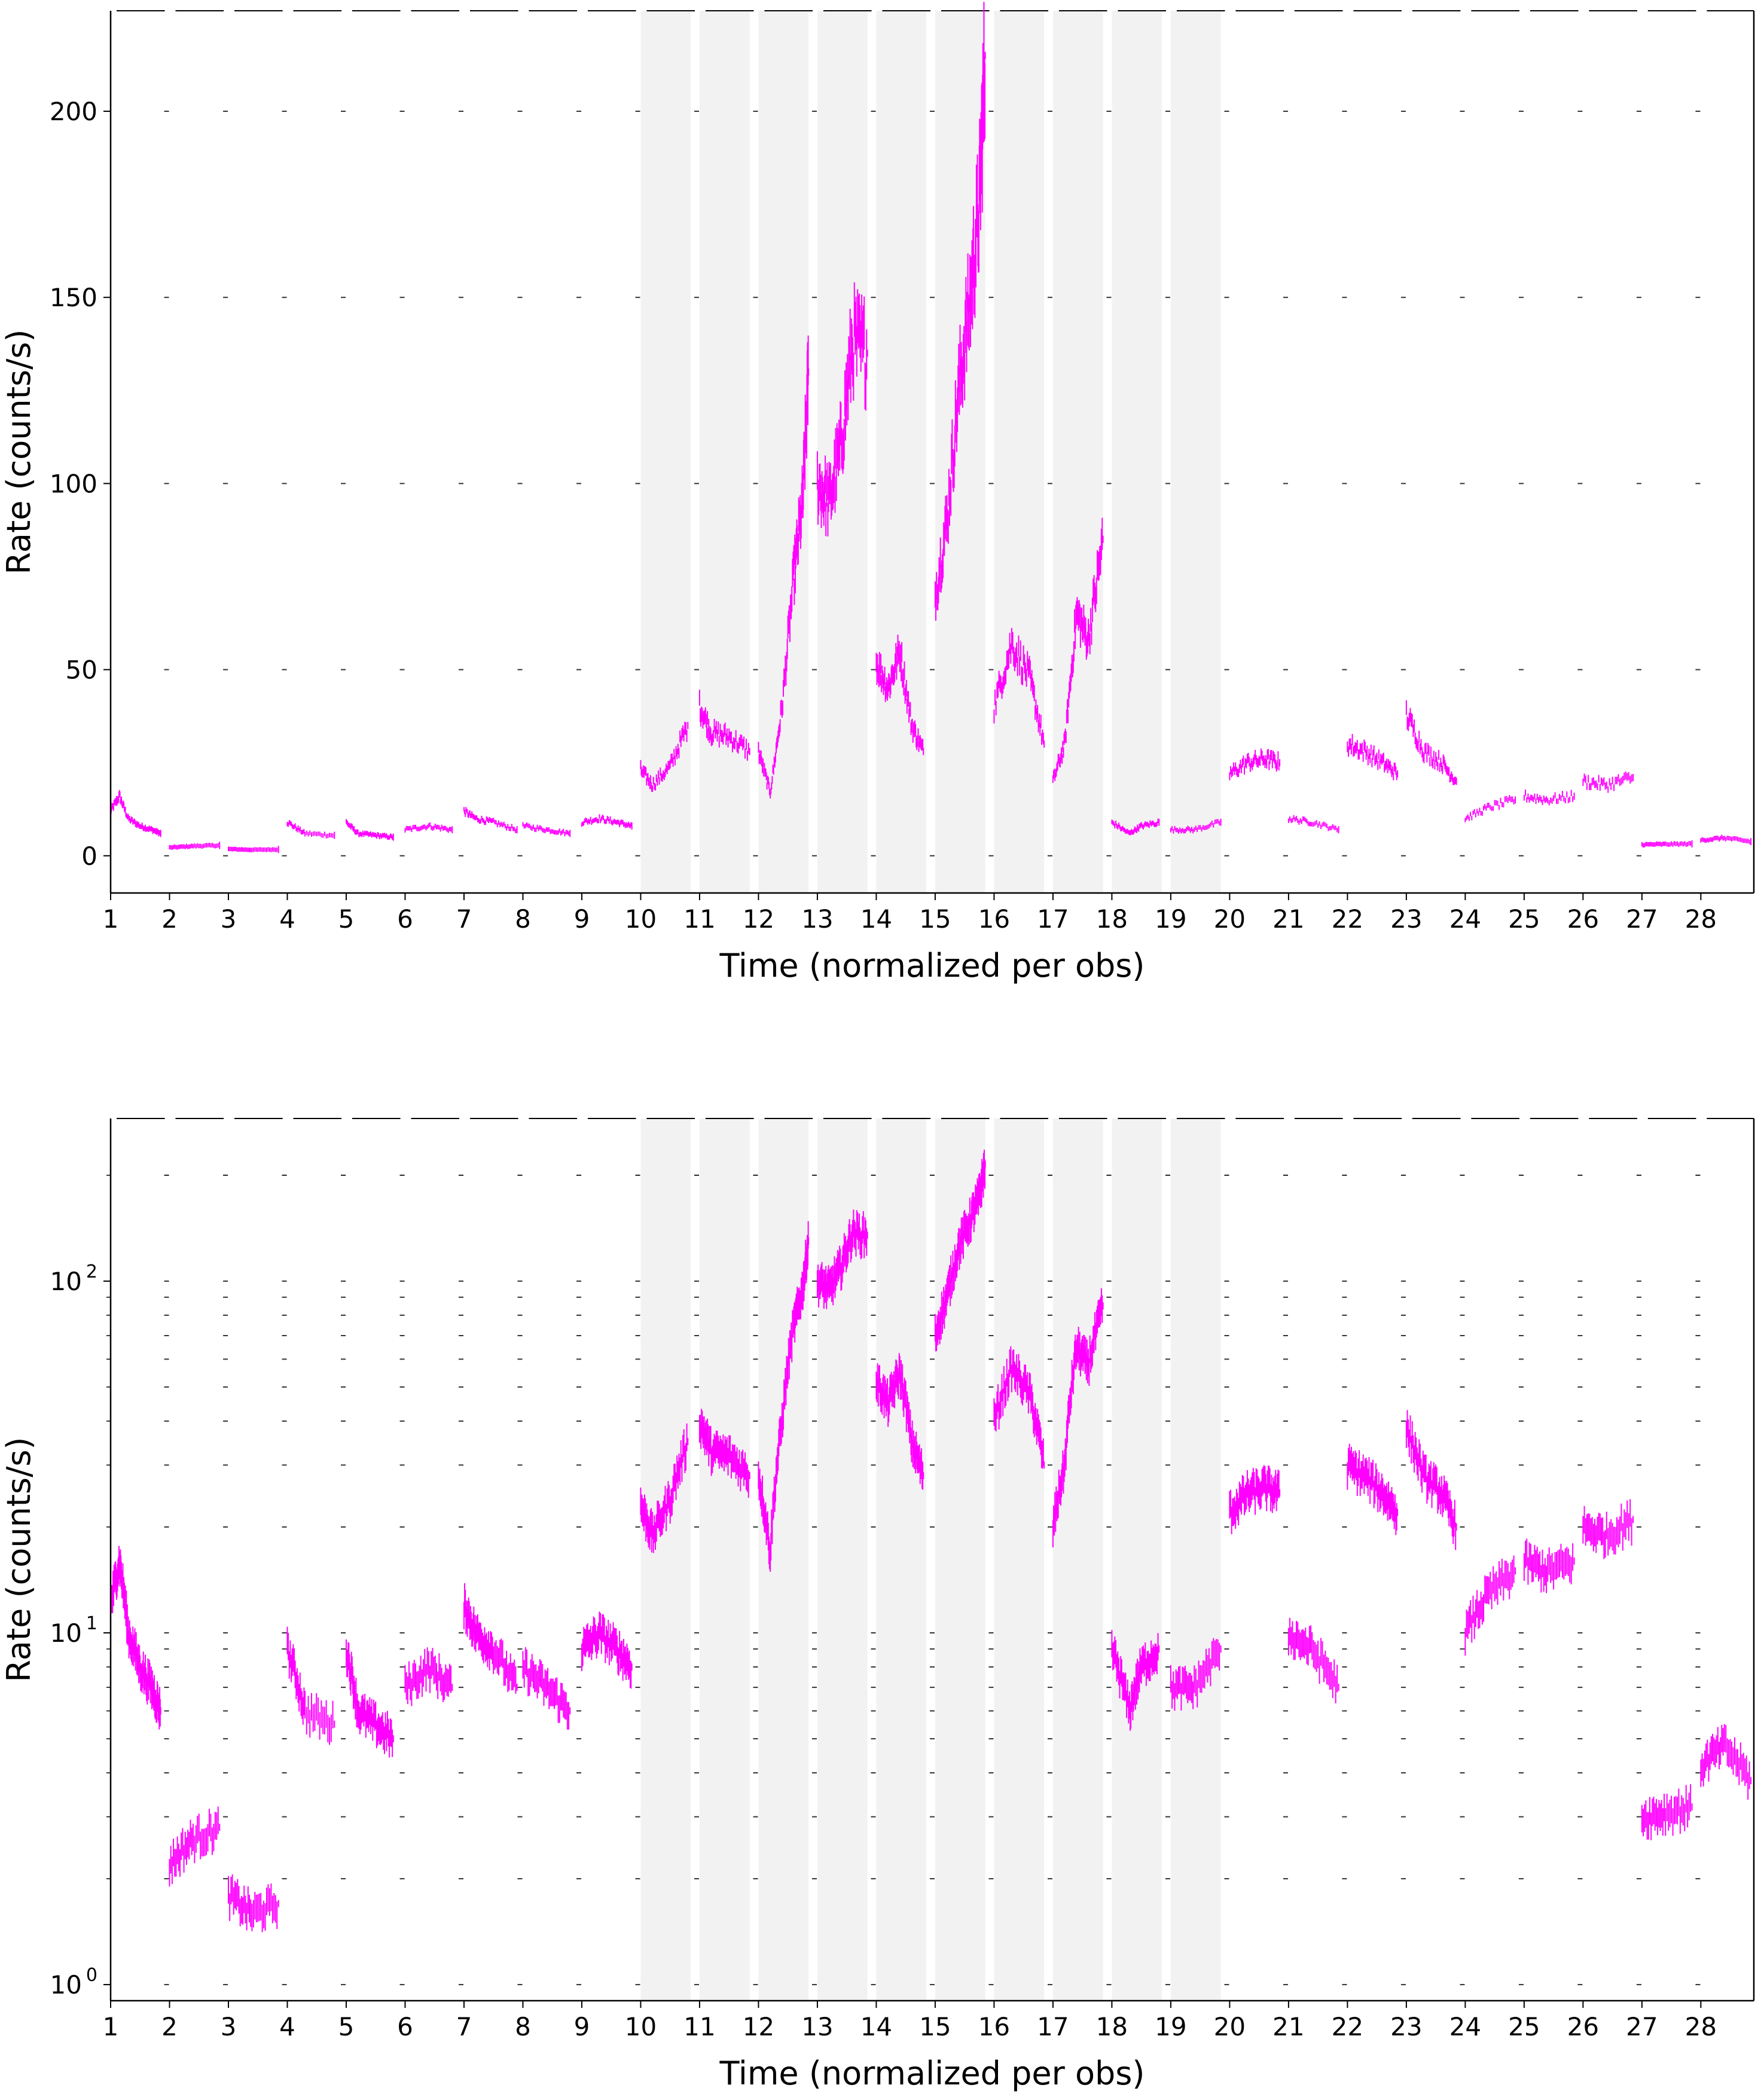 The image size is (1764, 2097). I want to click on y-tick-label: 150, so click(73, 297).